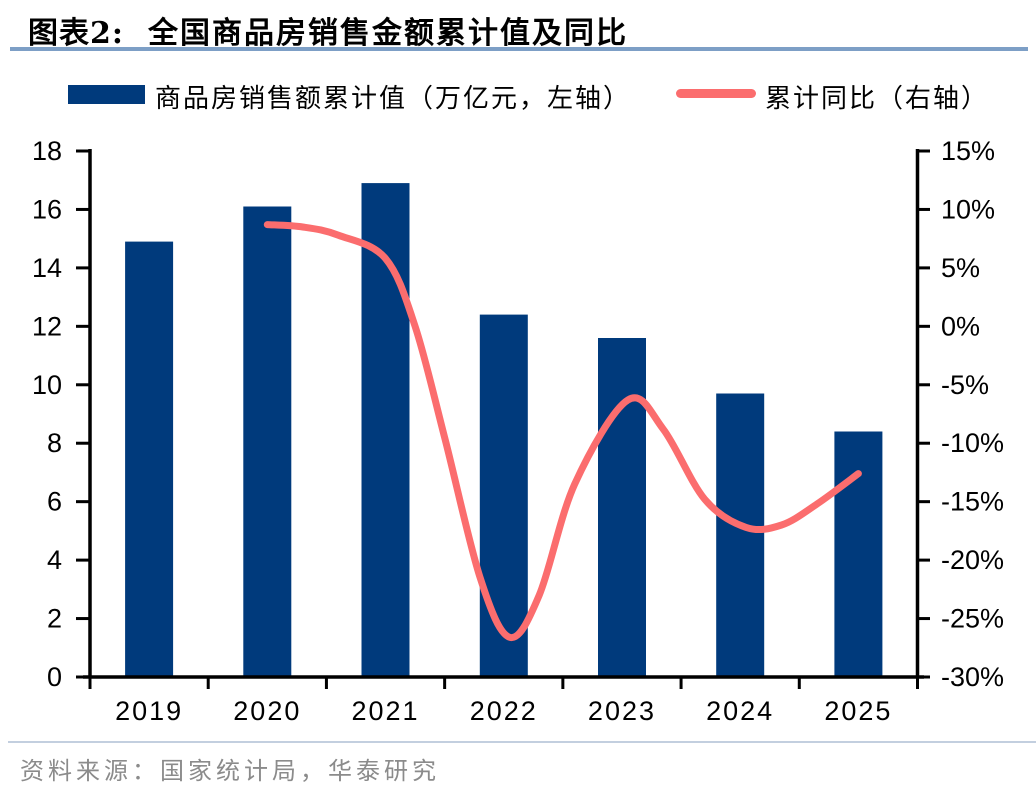  I want to click on right-axis-tick-label: -10%, so click(972, 443).